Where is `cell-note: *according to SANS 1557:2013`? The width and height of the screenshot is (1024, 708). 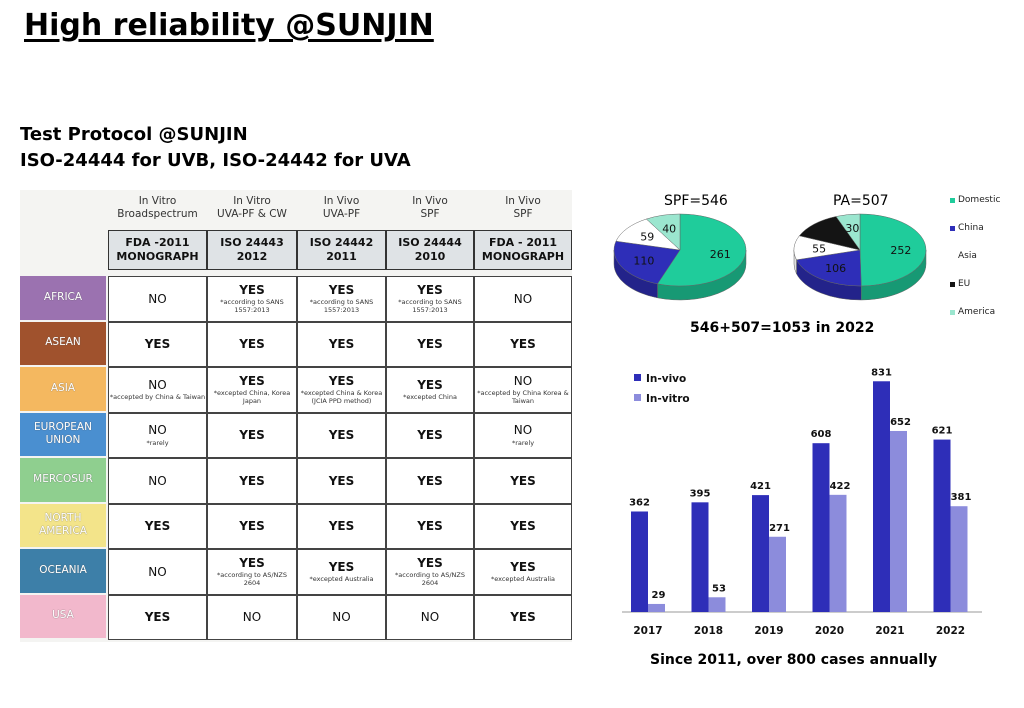
cell-note: *according to SANS 1557:2013 is located at coordinates (341, 306).